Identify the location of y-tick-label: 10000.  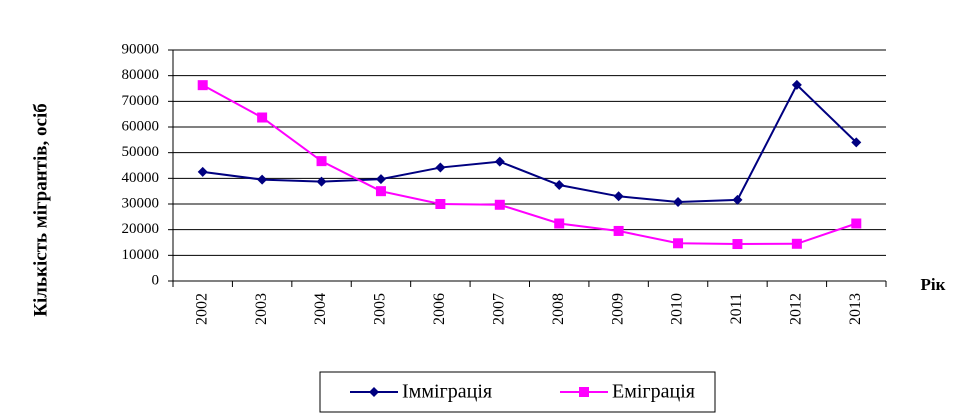
(141, 255).